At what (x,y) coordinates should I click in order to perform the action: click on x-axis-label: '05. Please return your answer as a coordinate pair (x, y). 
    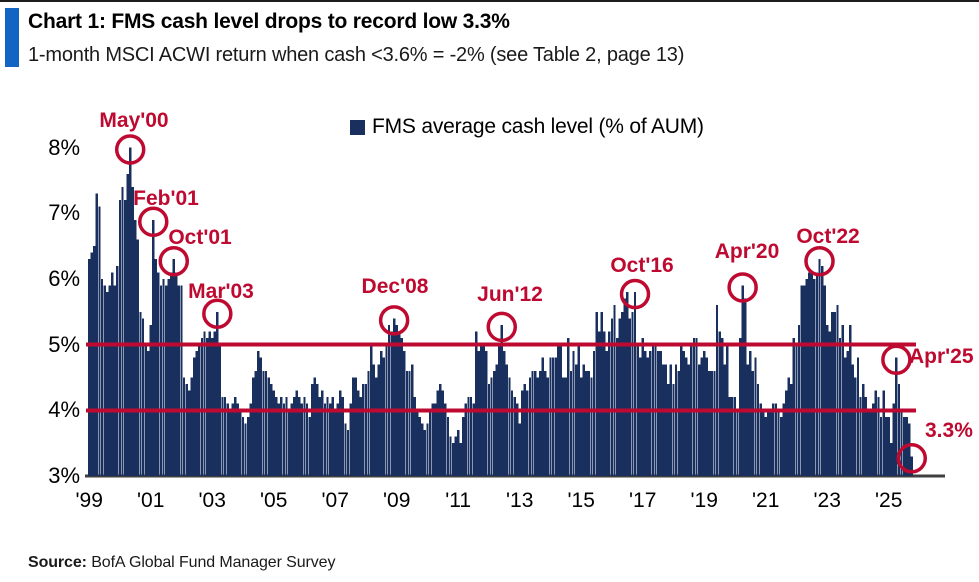
    Looking at the image, I should click on (274, 500).